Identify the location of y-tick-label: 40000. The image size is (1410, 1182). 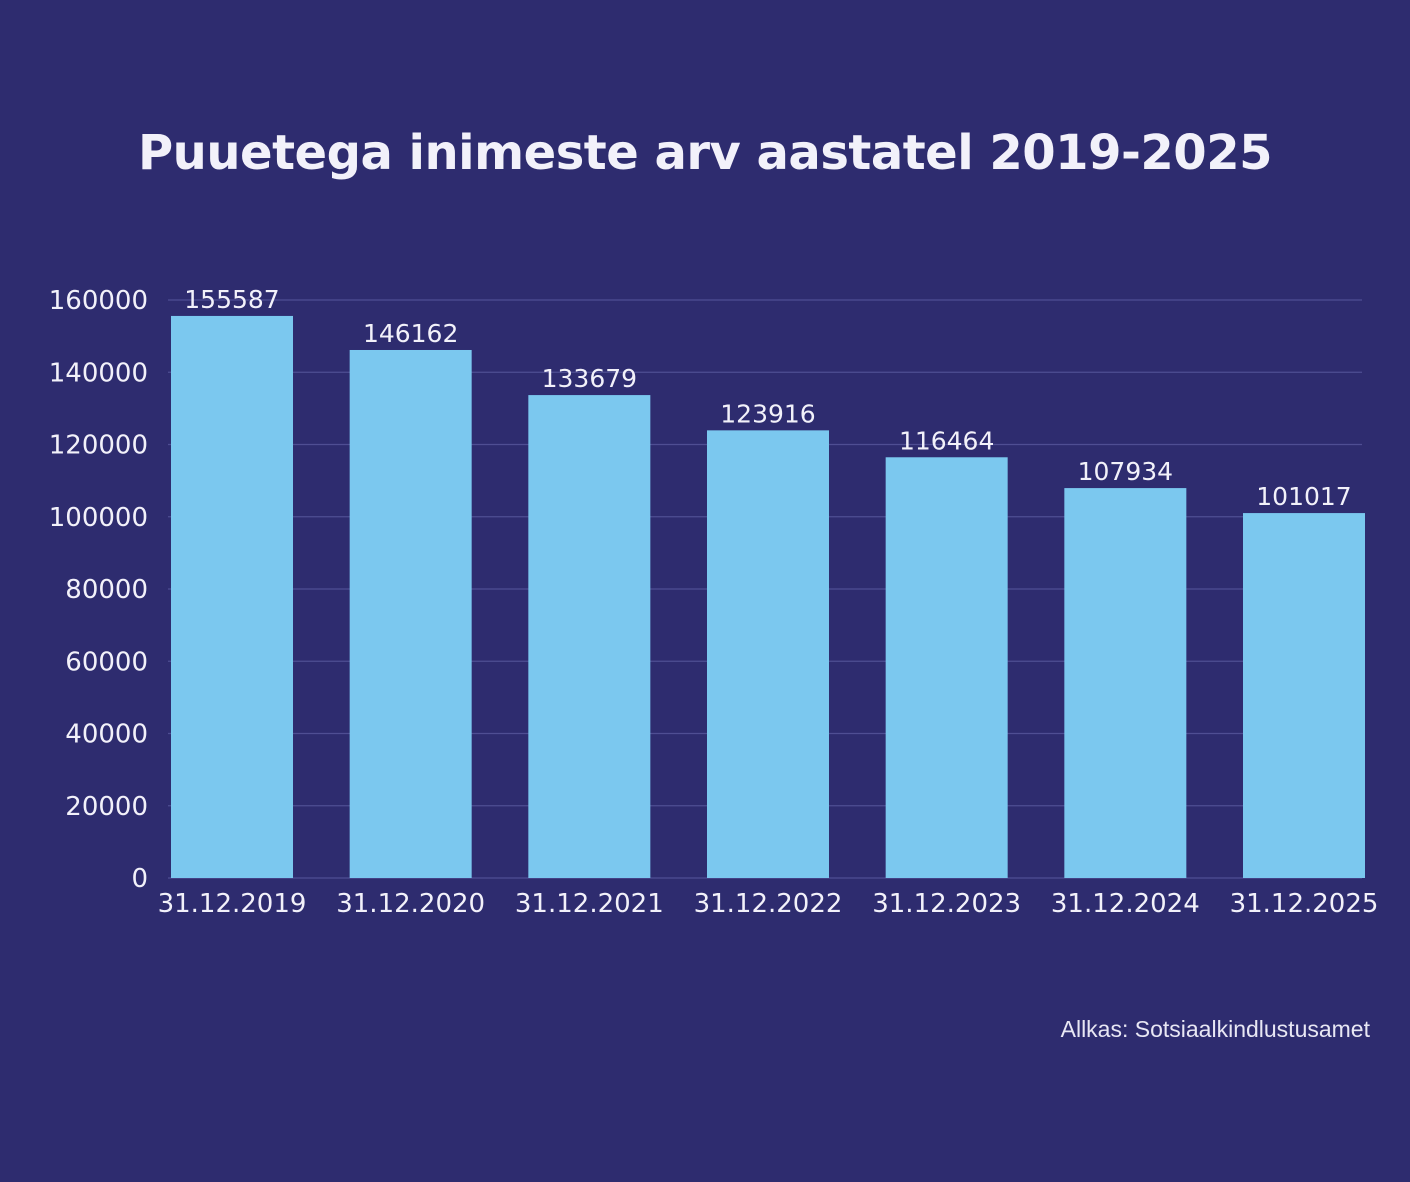
(106, 735).